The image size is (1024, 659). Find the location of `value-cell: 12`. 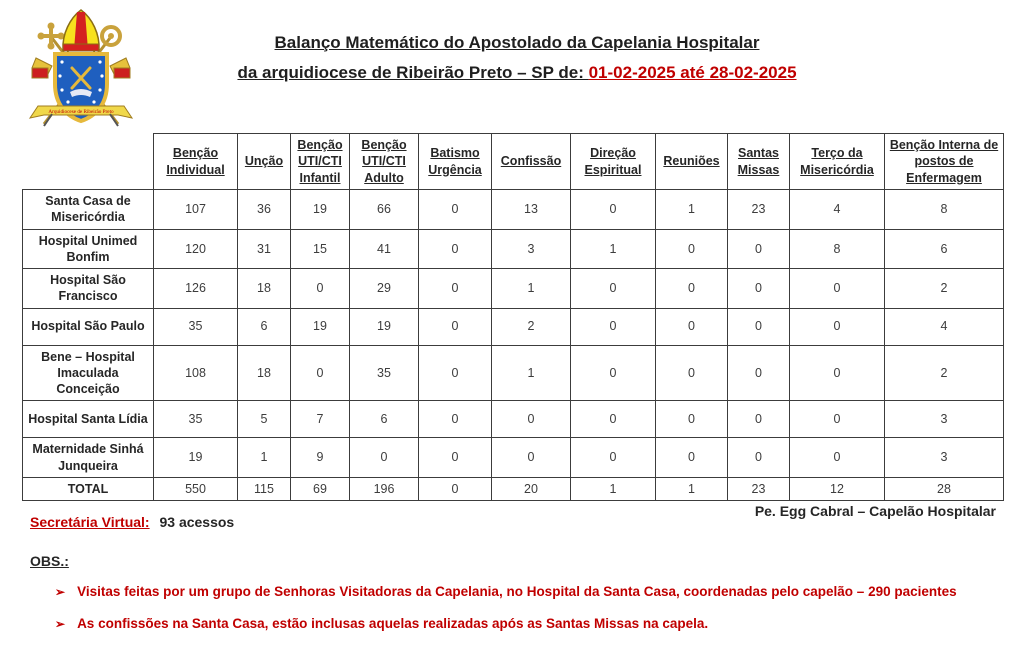

value-cell: 12 is located at coordinates (837, 489).